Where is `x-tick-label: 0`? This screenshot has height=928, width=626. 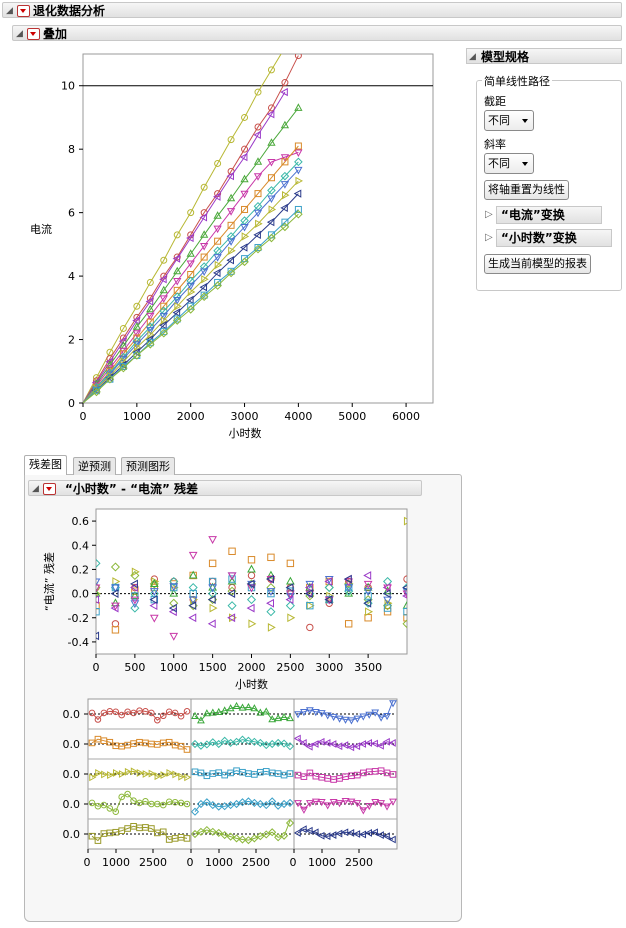
x-tick-label: 0 is located at coordinates (293, 862).